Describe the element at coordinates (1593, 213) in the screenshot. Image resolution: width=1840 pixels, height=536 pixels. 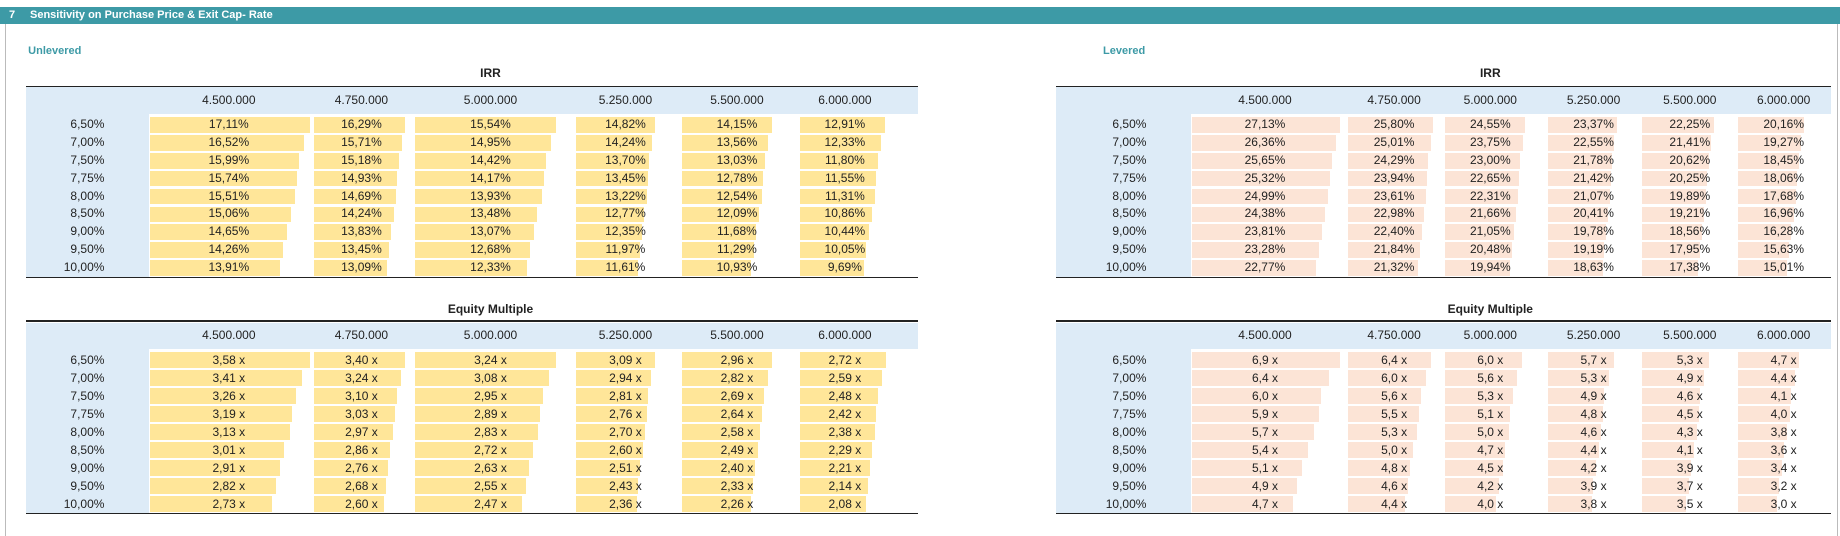
I see `cell-value: 20,41%` at that location.